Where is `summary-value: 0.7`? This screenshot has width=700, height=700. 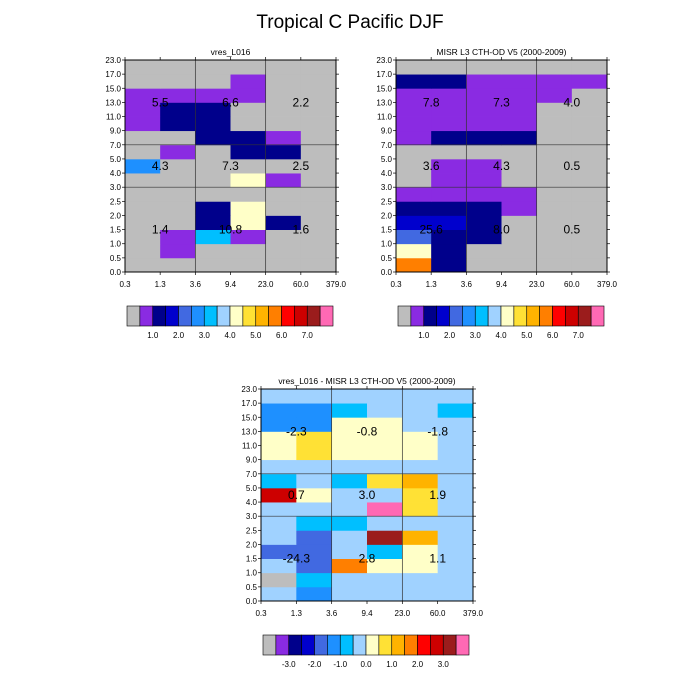
summary-value: 0.7 is located at coordinates (296, 495).